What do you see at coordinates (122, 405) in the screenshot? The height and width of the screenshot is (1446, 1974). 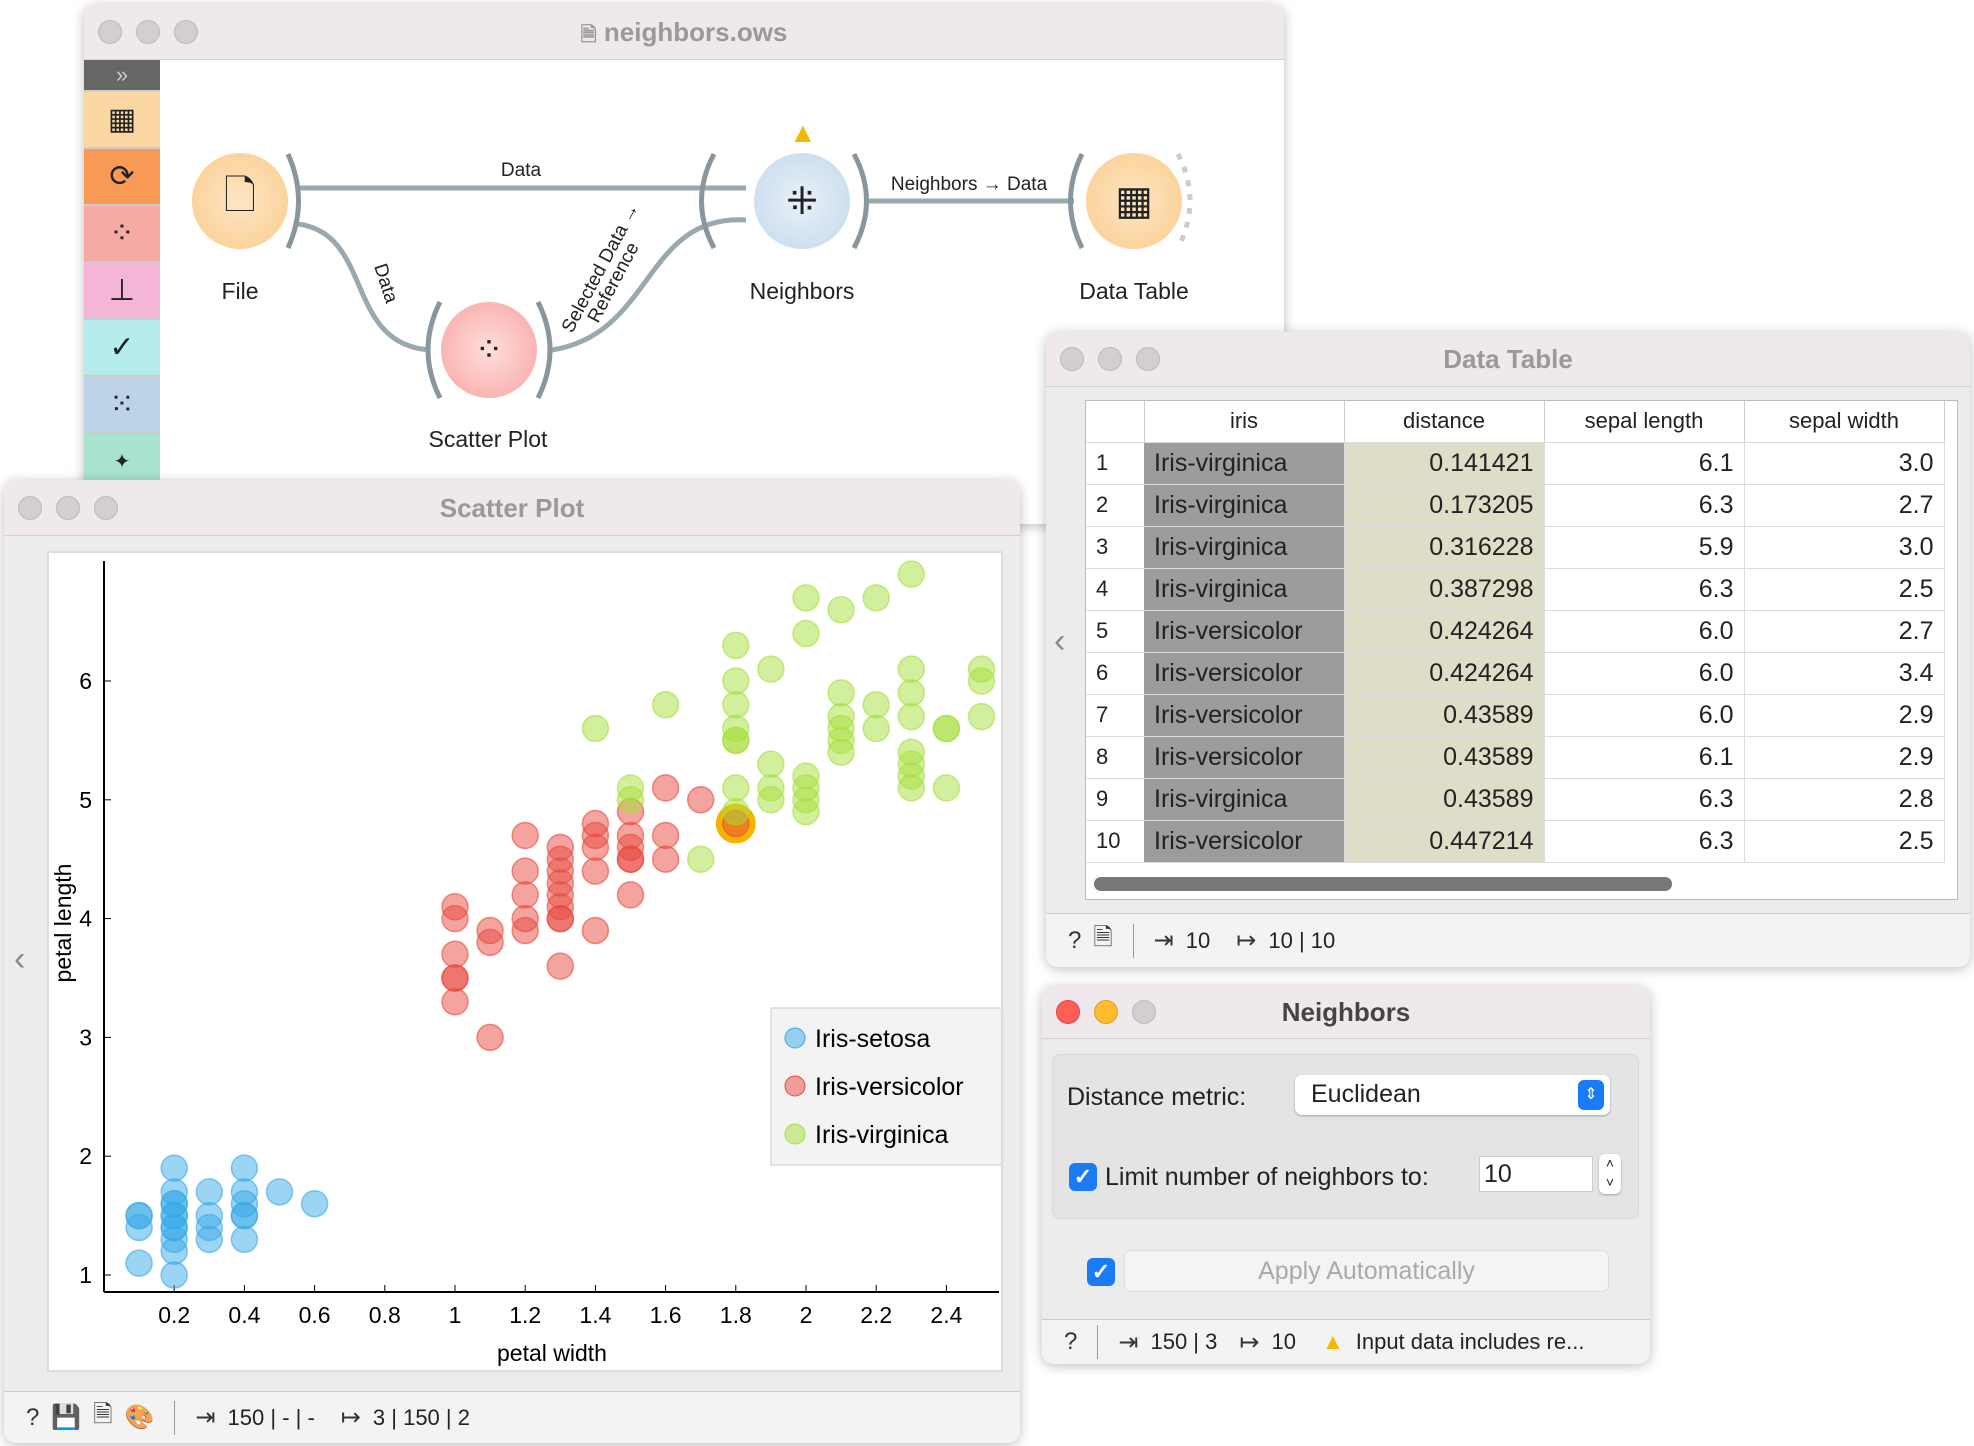 I see `unsupervised-category-icon: ⁙` at bounding box center [122, 405].